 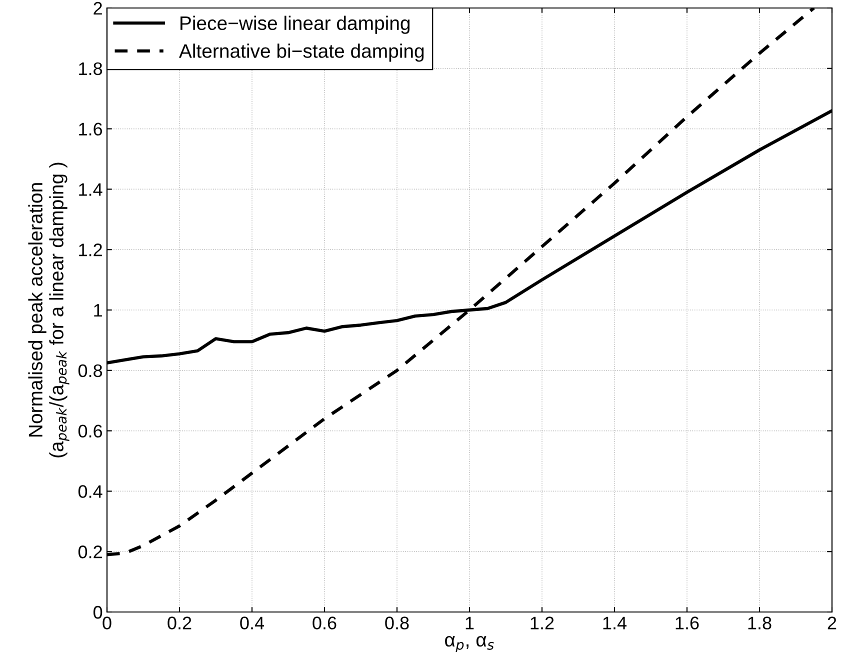 What do you see at coordinates (90, 129) in the screenshot?
I see `y-tick-label: 1.6` at bounding box center [90, 129].